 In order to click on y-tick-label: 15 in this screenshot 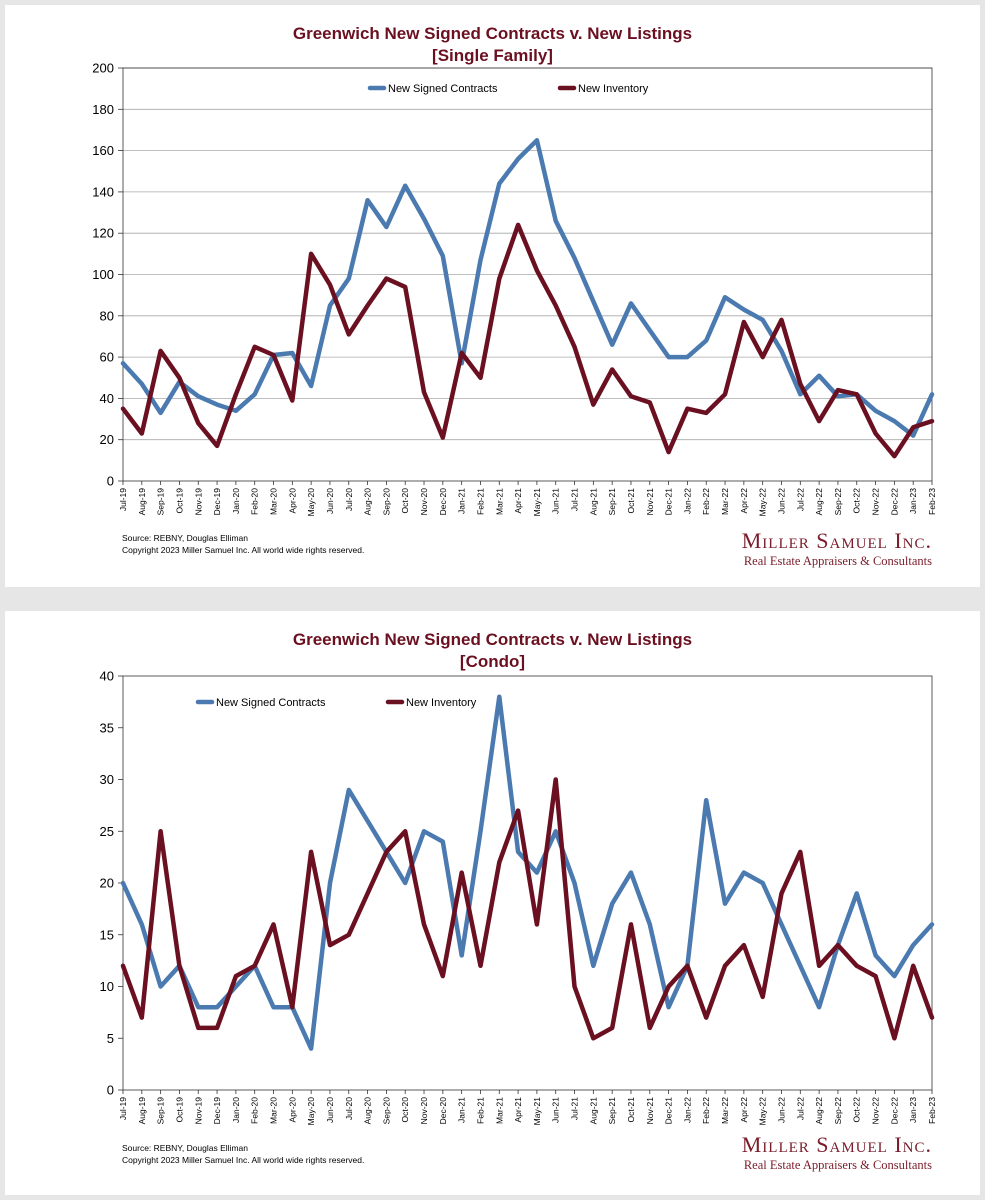, I will do `click(107, 934)`.